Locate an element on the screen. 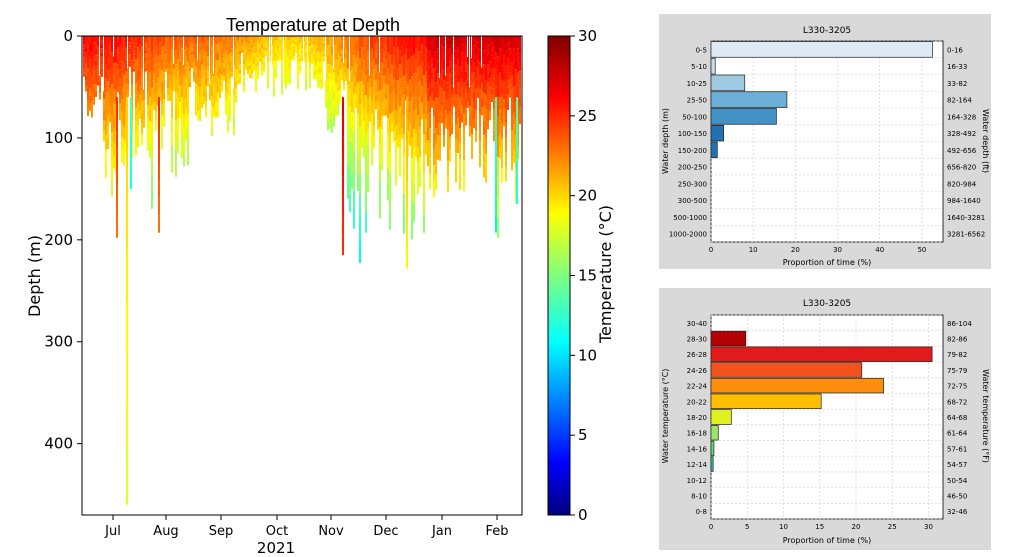 The width and height of the screenshot is (1024, 557). category-label-right: 0-16 is located at coordinates (955, 50).